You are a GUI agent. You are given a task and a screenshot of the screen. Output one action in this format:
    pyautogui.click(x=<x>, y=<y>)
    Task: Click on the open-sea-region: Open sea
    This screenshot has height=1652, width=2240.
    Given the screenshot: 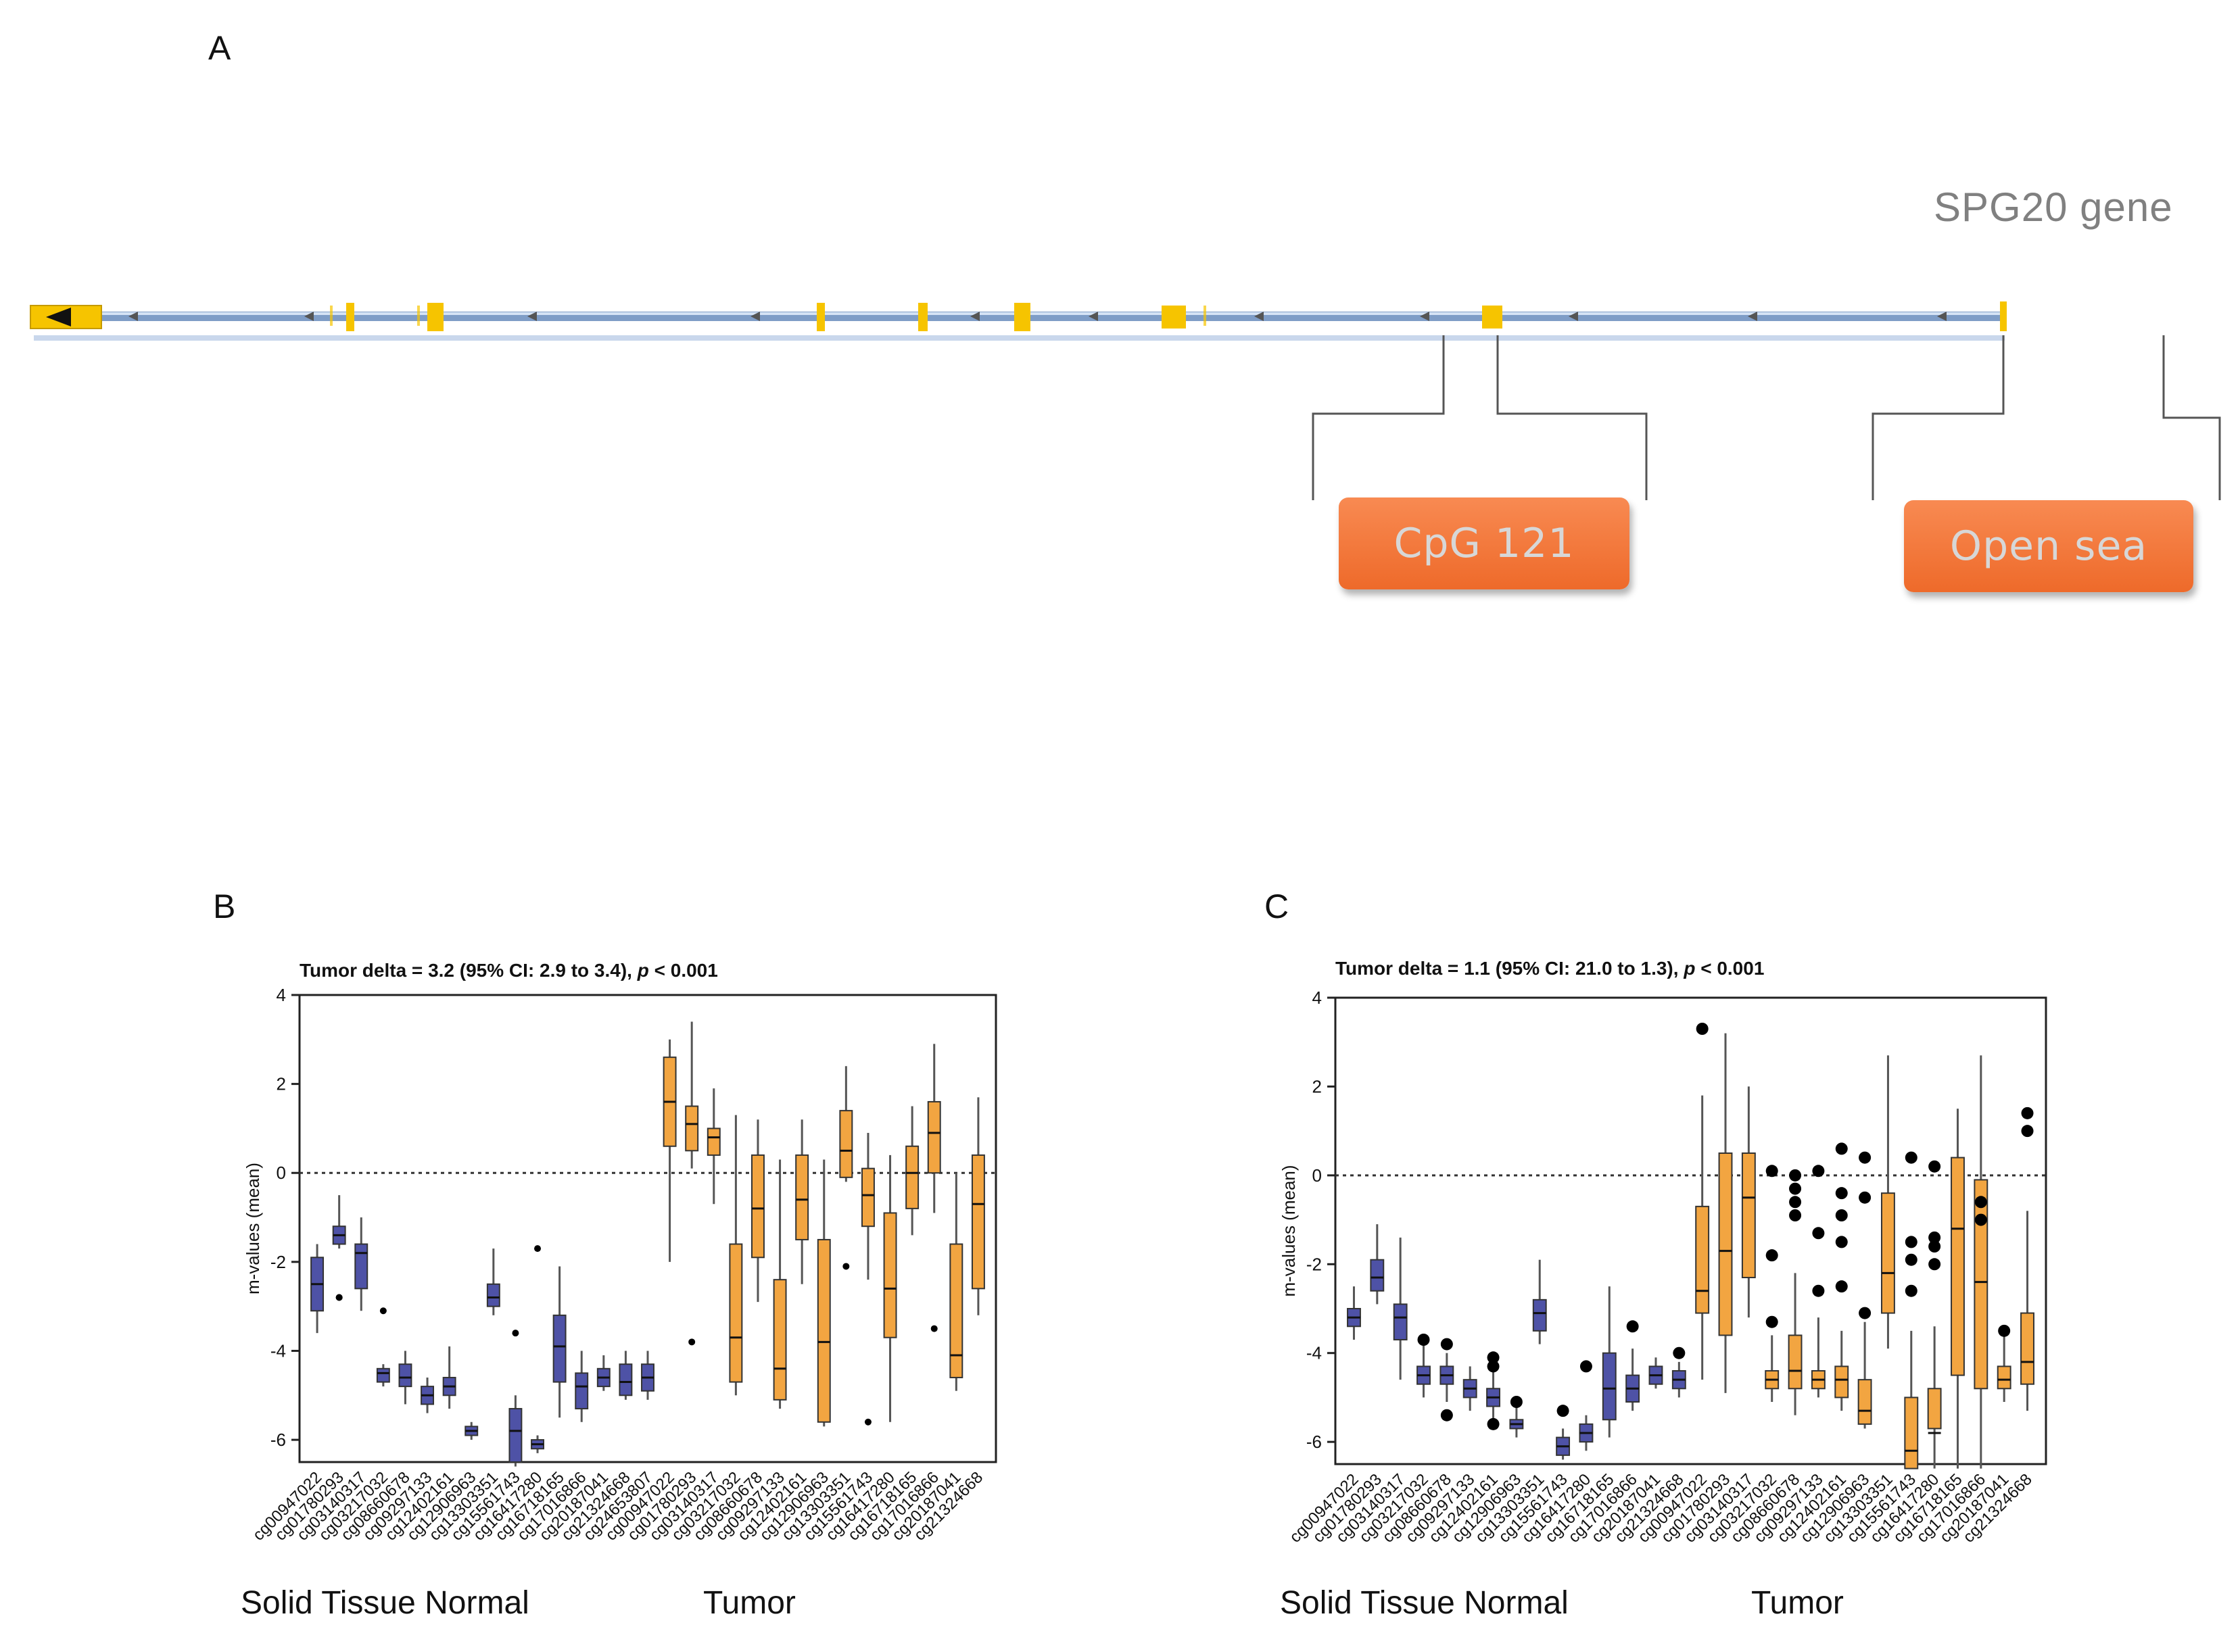 What is the action you would take?
    pyautogui.click(x=2048, y=546)
    